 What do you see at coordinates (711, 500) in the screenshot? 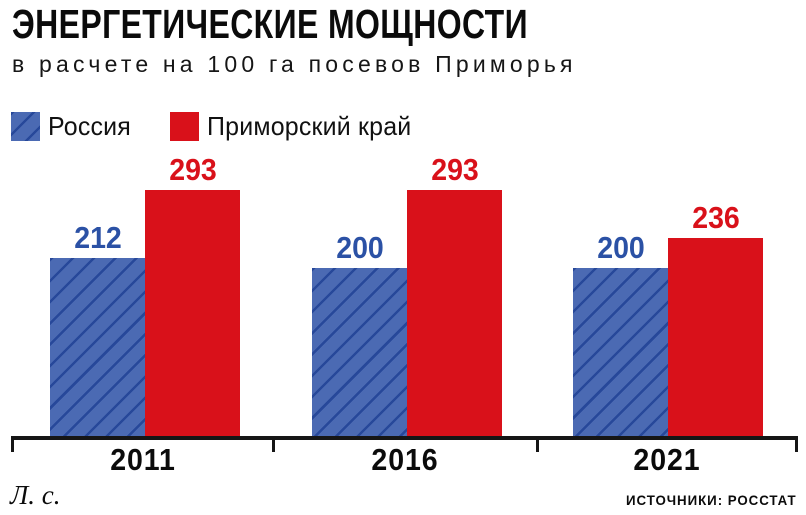
I see `source-label: ИСТОЧНИКИ: РОССТАТ` at bounding box center [711, 500].